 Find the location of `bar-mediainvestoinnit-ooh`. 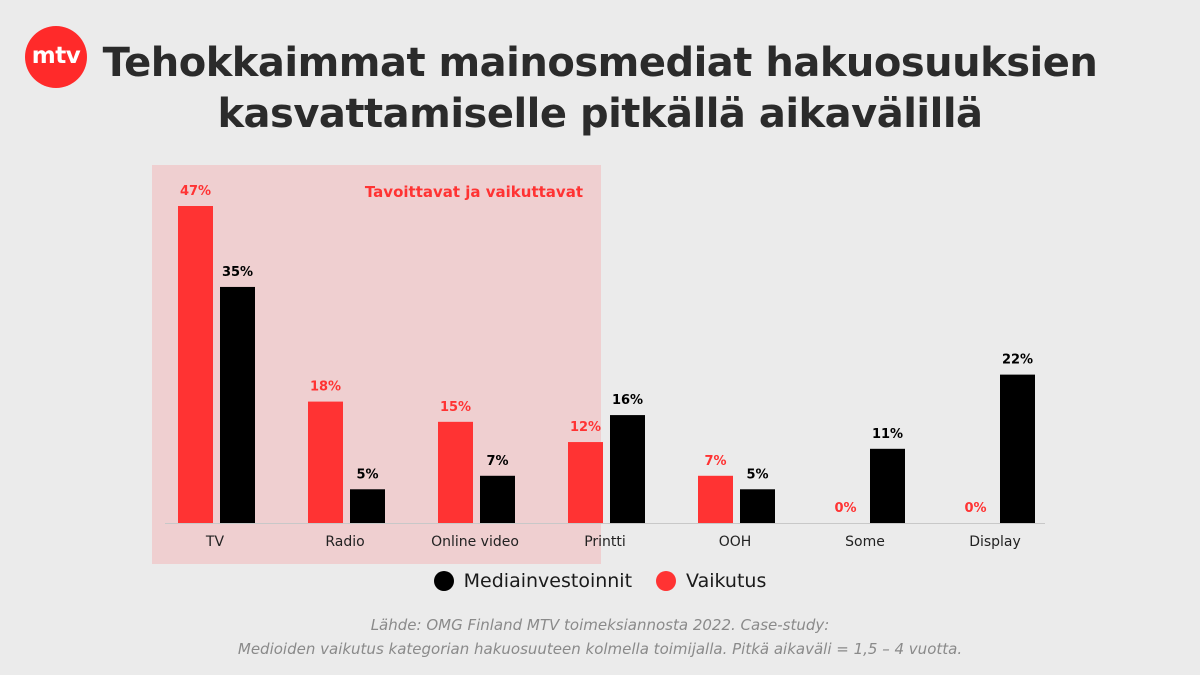

bar-mediainvestoinnit-ooh is located at coordinates (757, 506).